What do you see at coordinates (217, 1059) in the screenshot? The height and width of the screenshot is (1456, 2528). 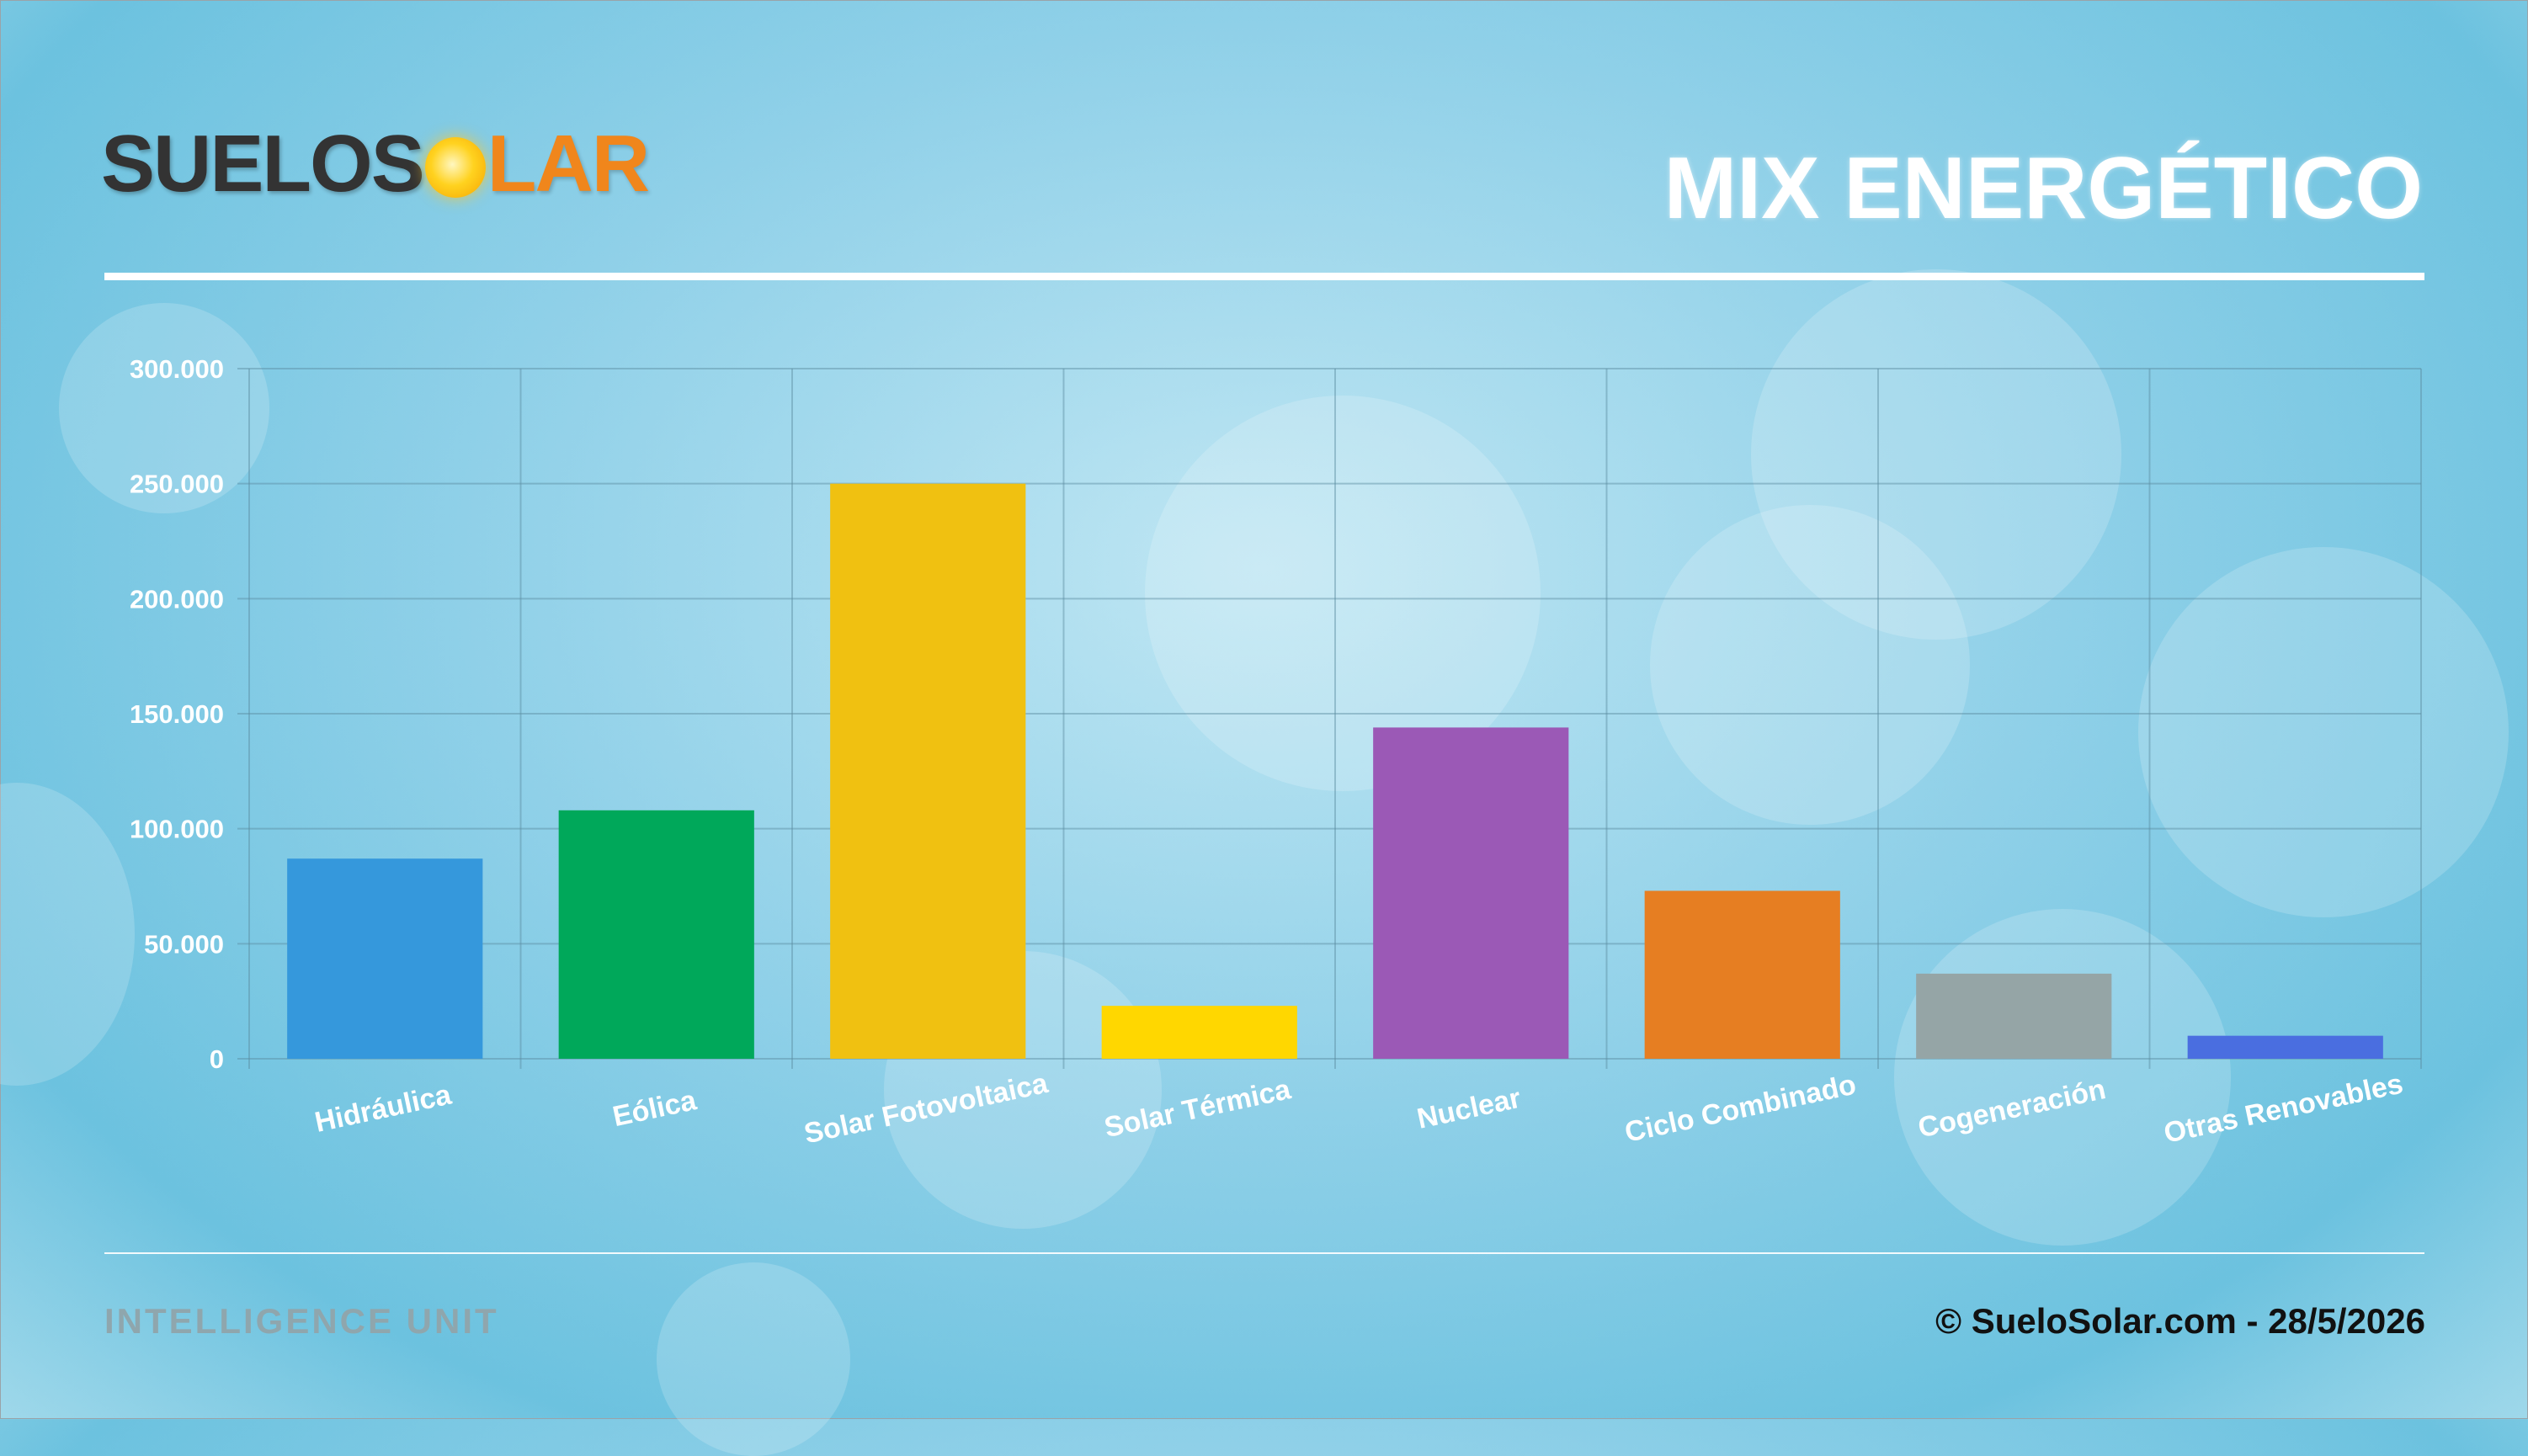 I see `y-tick-label: 0` at bounding box center [217, 1059].